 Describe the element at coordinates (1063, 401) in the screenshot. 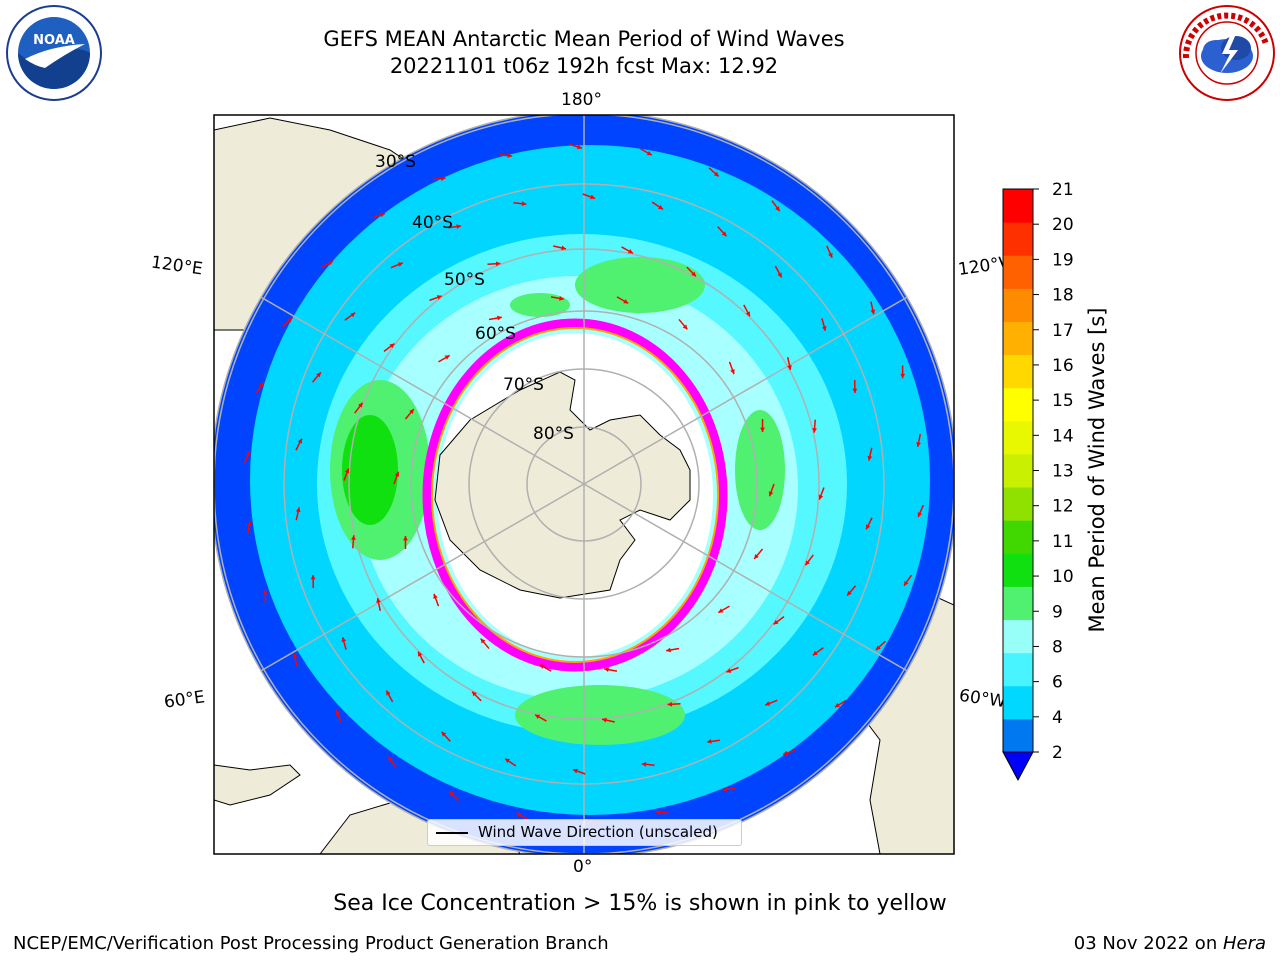

I see `colorbar-tick-label: 15` at that location.